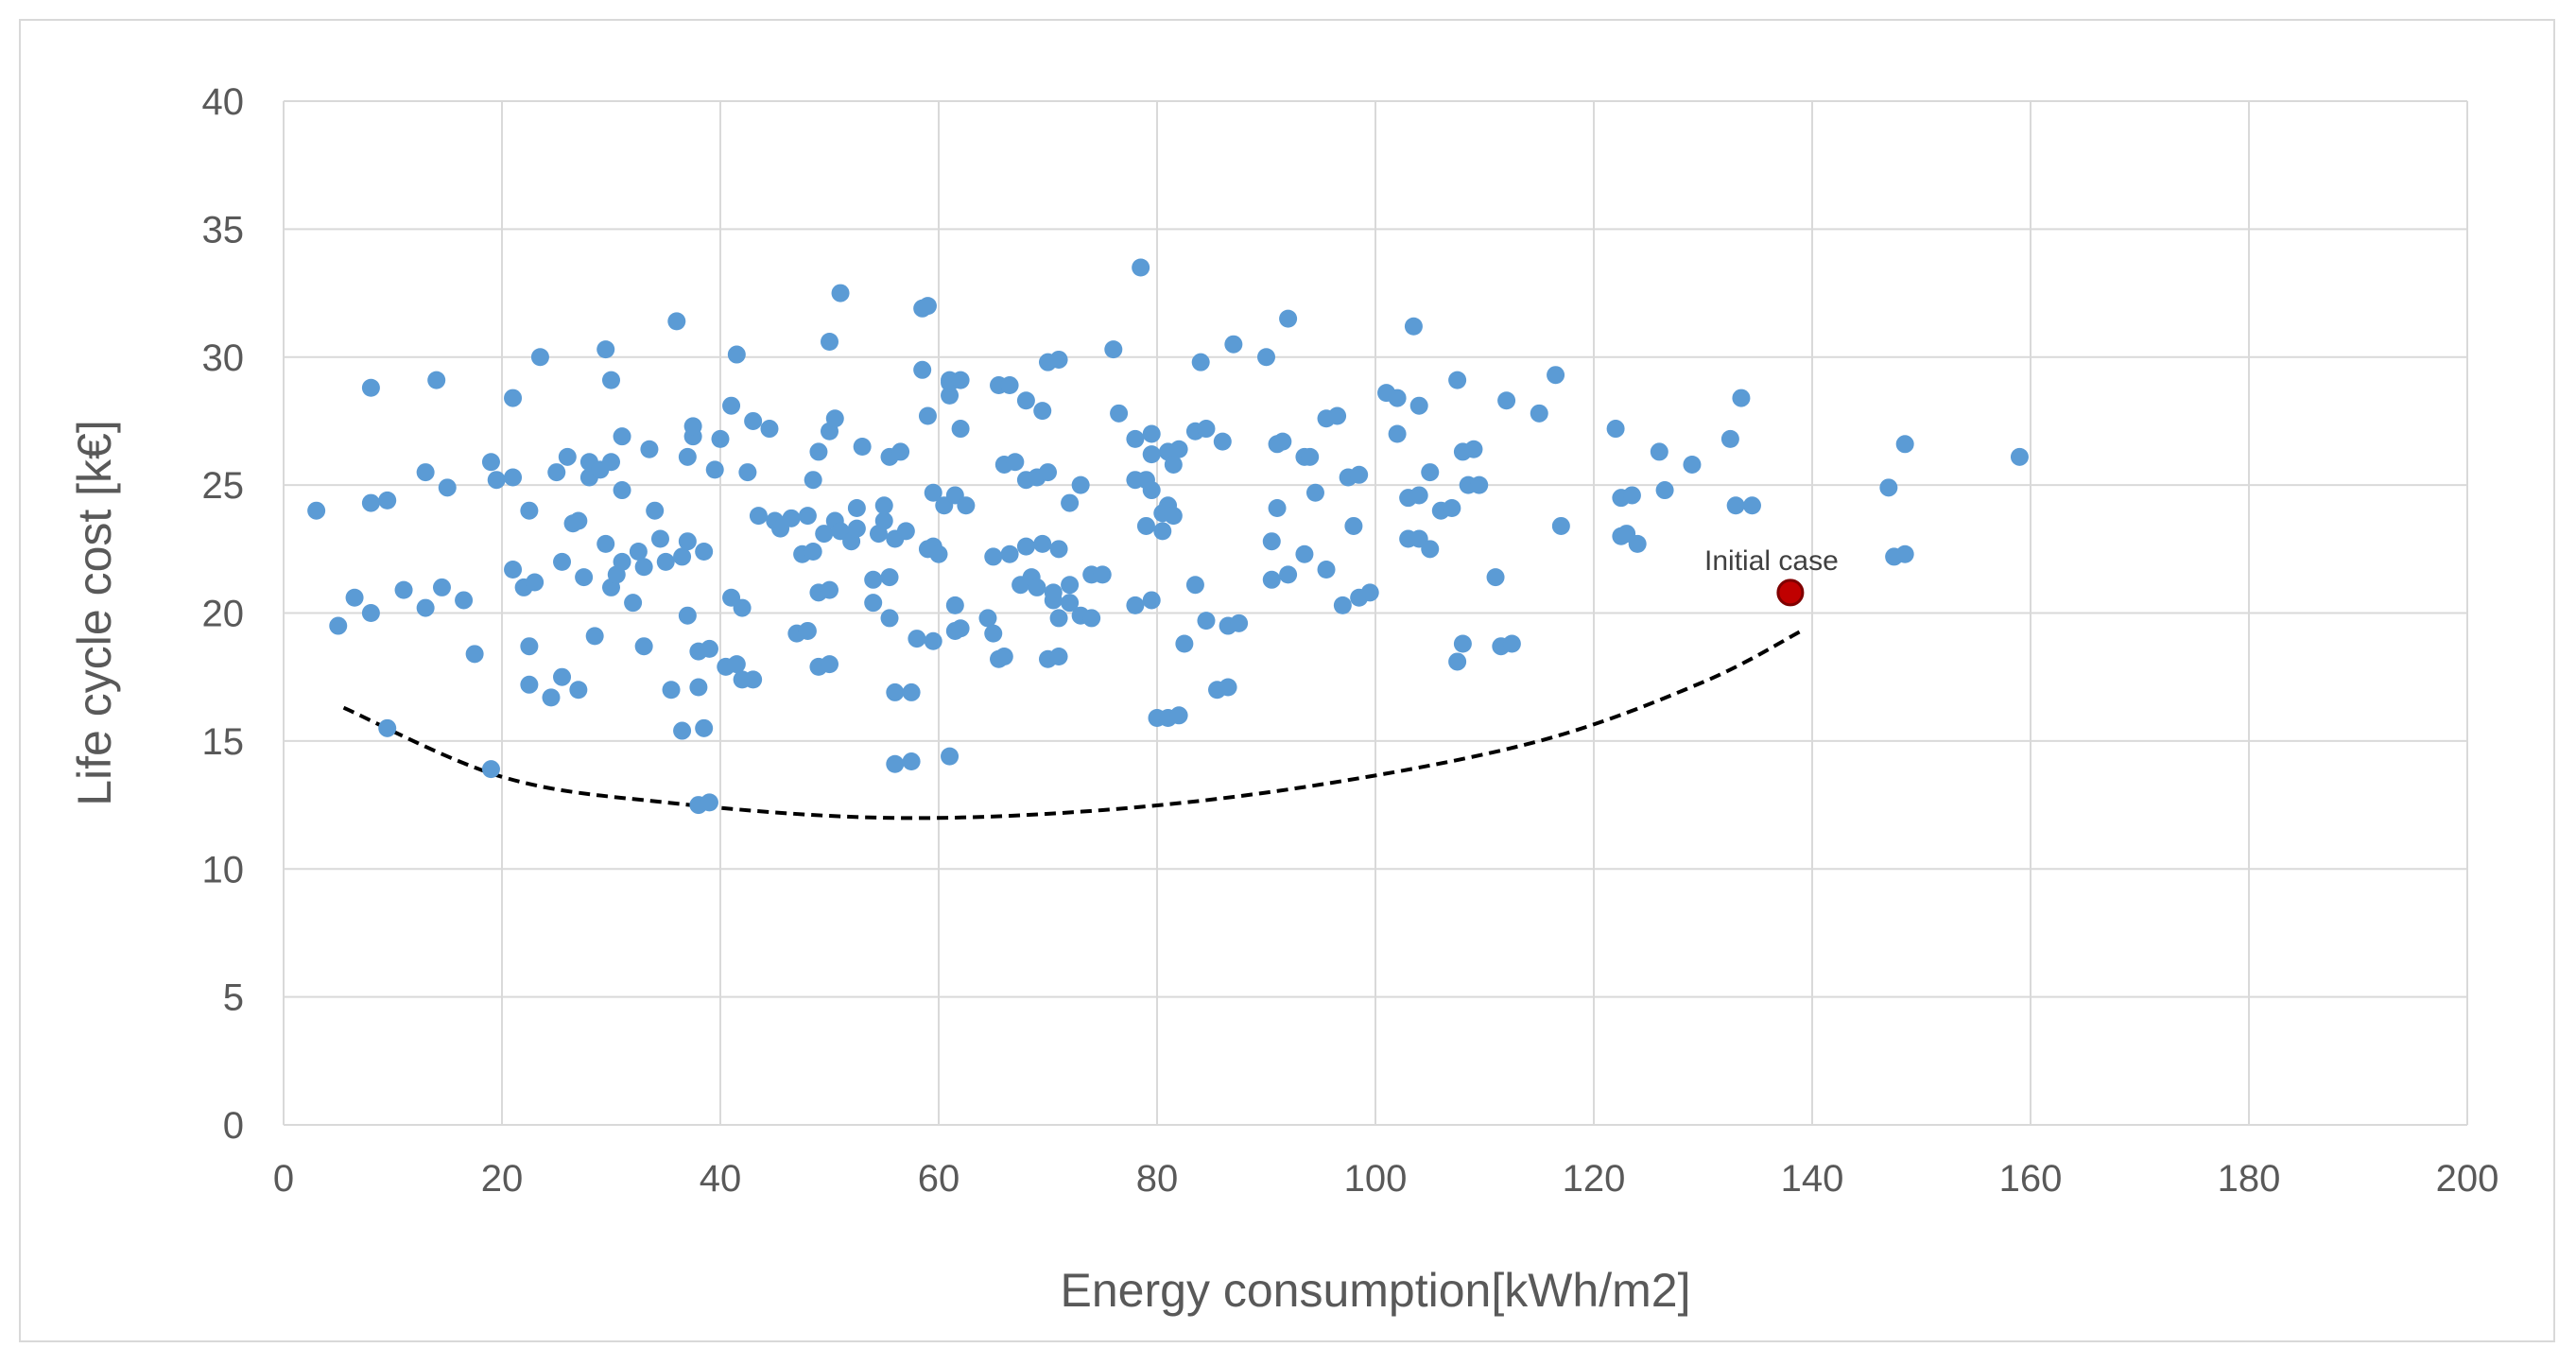 Image resolution: width=2576 pixels, height=1365 pixels. I want to click on frontier-curve, so click(1072, 725).